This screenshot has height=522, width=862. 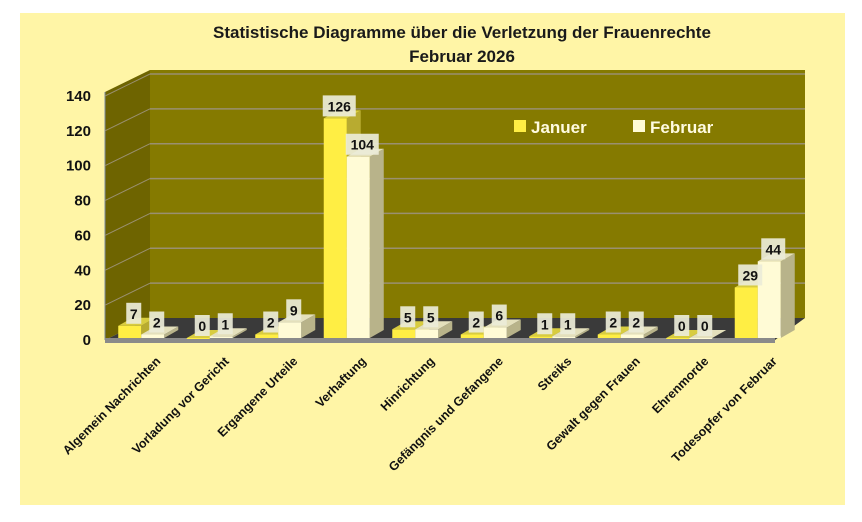 I want to click on data-label: 44, so click(x=773, y=249).